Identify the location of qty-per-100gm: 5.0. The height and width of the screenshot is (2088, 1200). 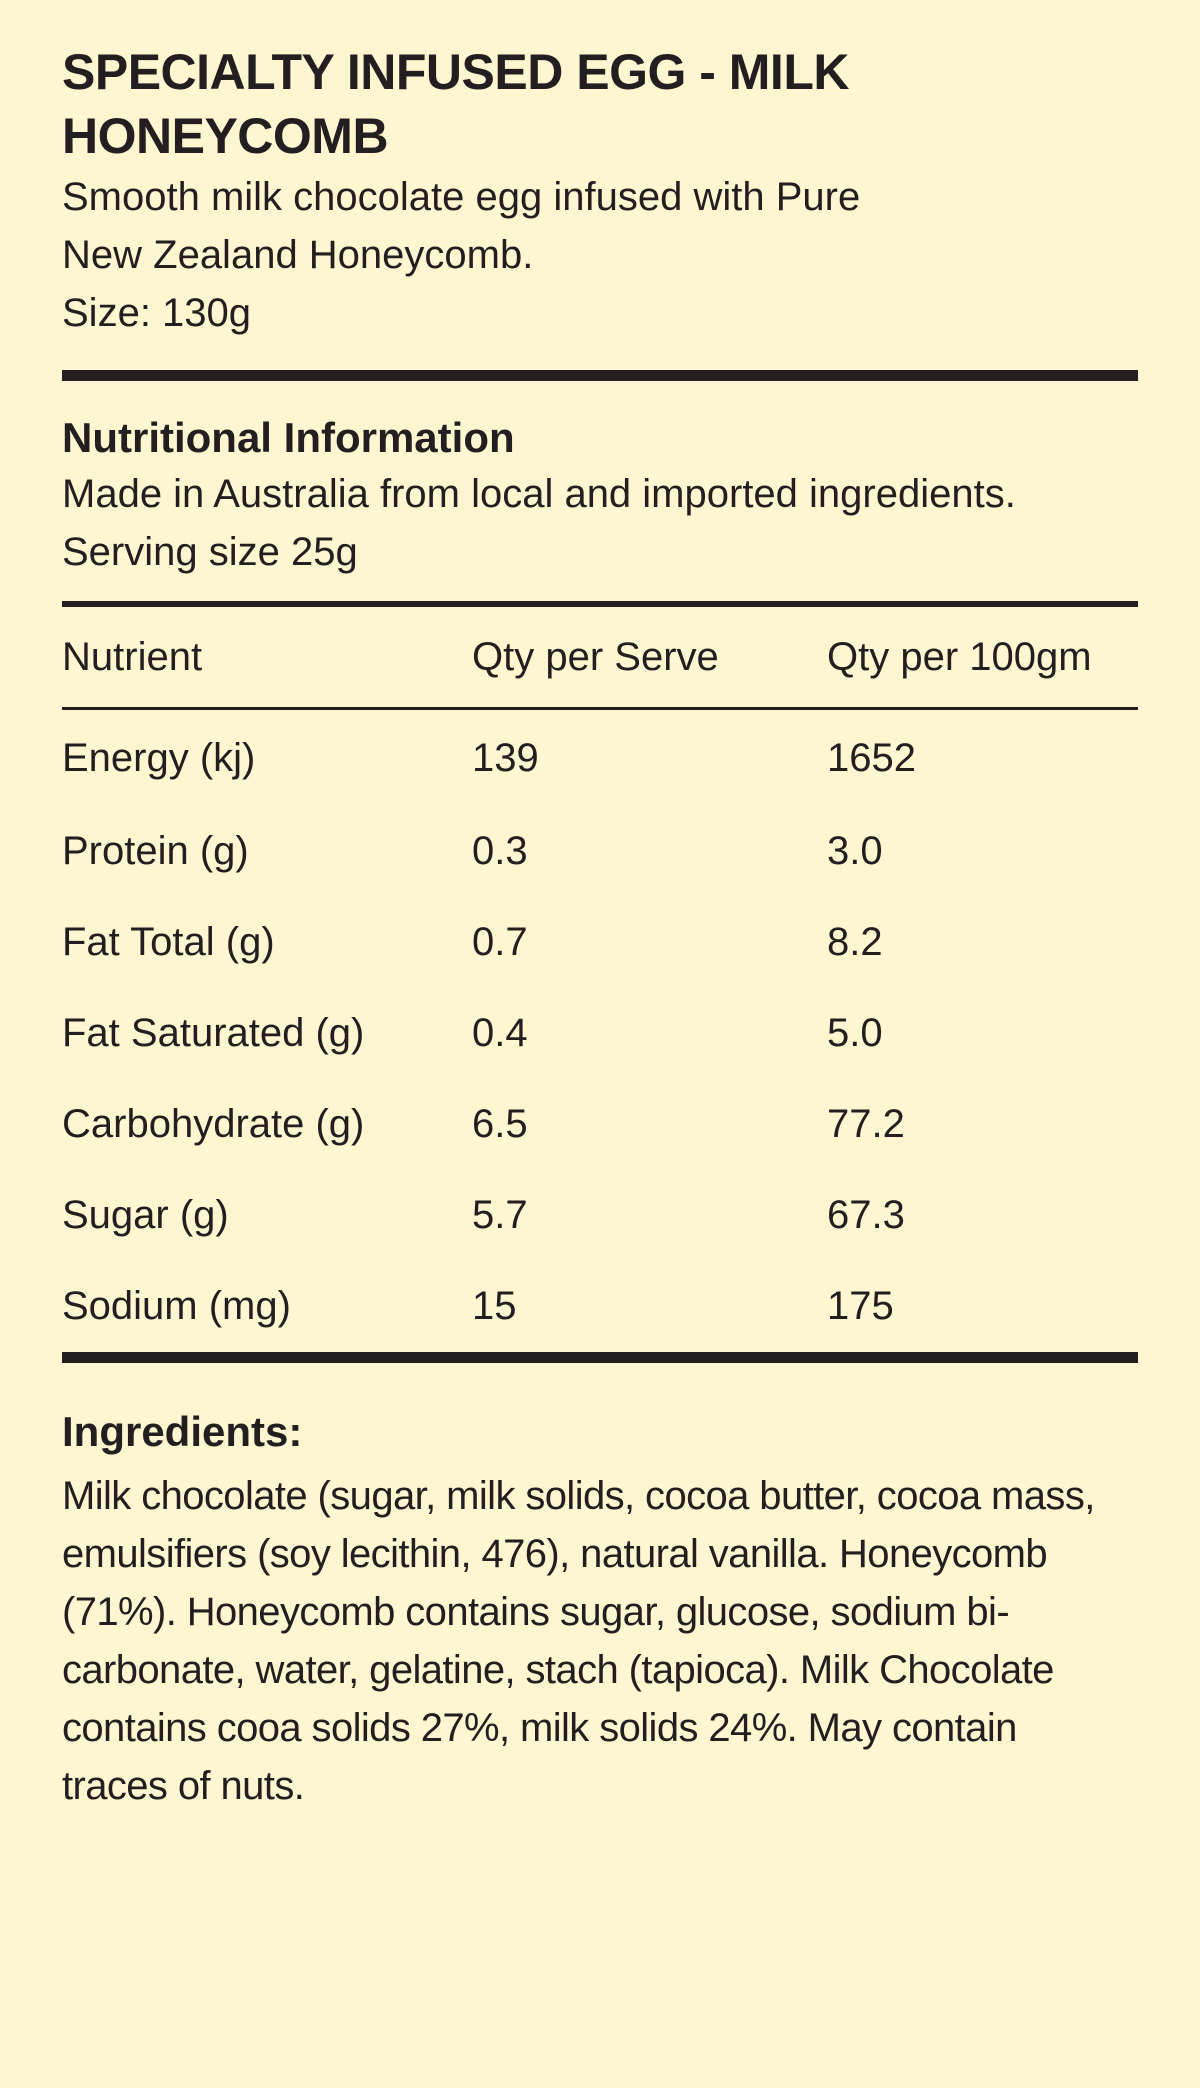
(855, 1033).